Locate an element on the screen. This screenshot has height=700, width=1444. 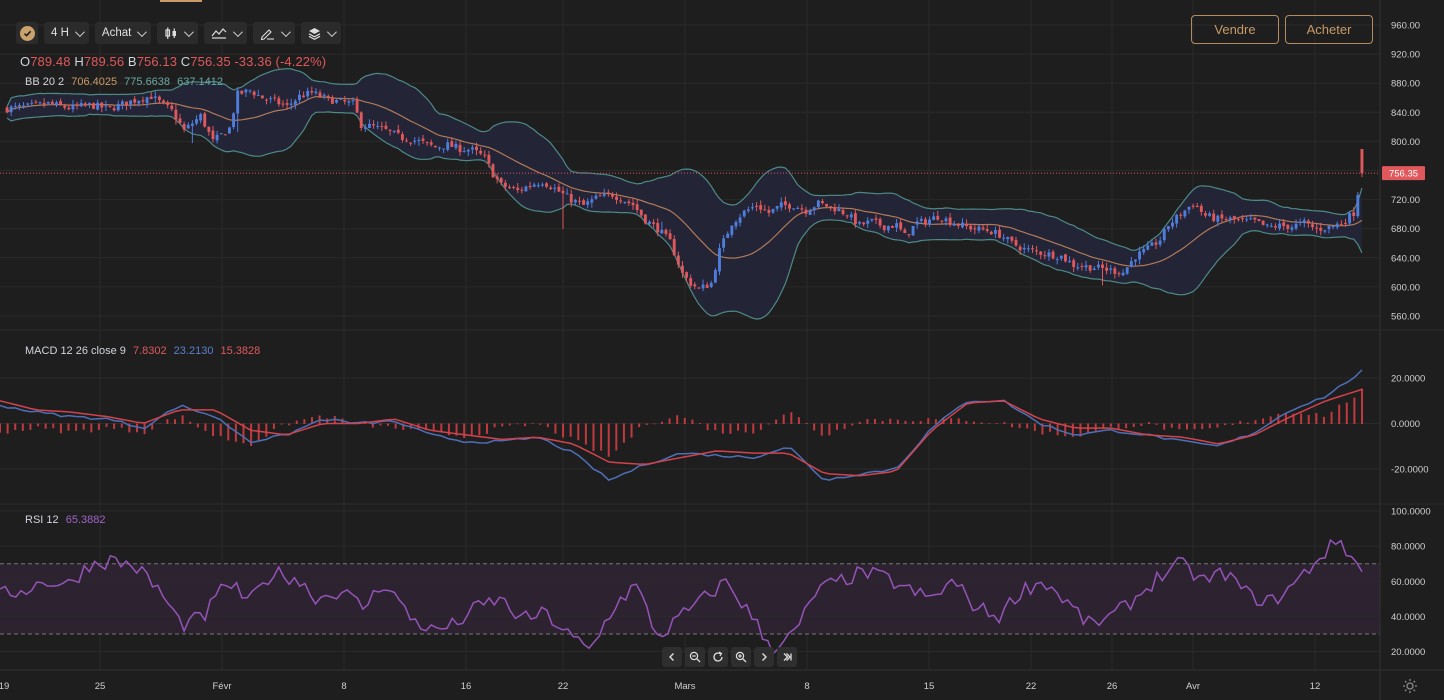
sell-button: Vendre is located at coordinates (1235, 29).